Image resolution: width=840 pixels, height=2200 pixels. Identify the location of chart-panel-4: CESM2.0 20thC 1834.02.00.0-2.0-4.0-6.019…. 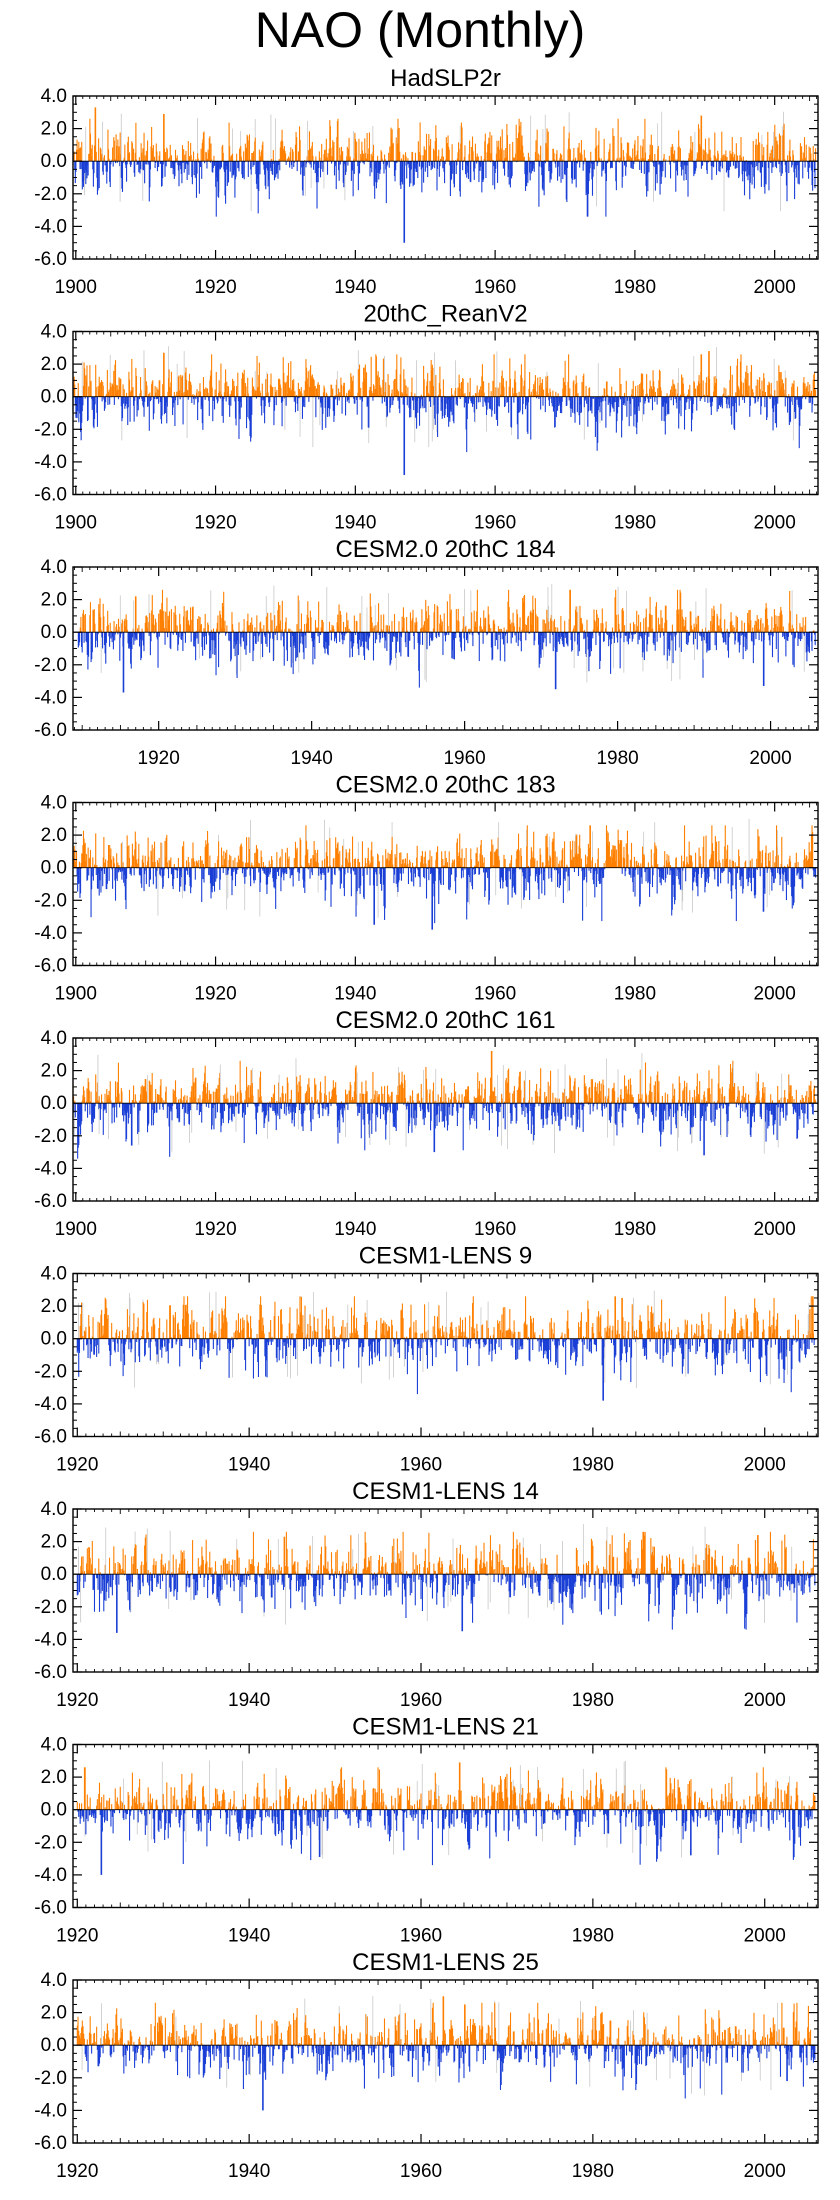
(426, 888).